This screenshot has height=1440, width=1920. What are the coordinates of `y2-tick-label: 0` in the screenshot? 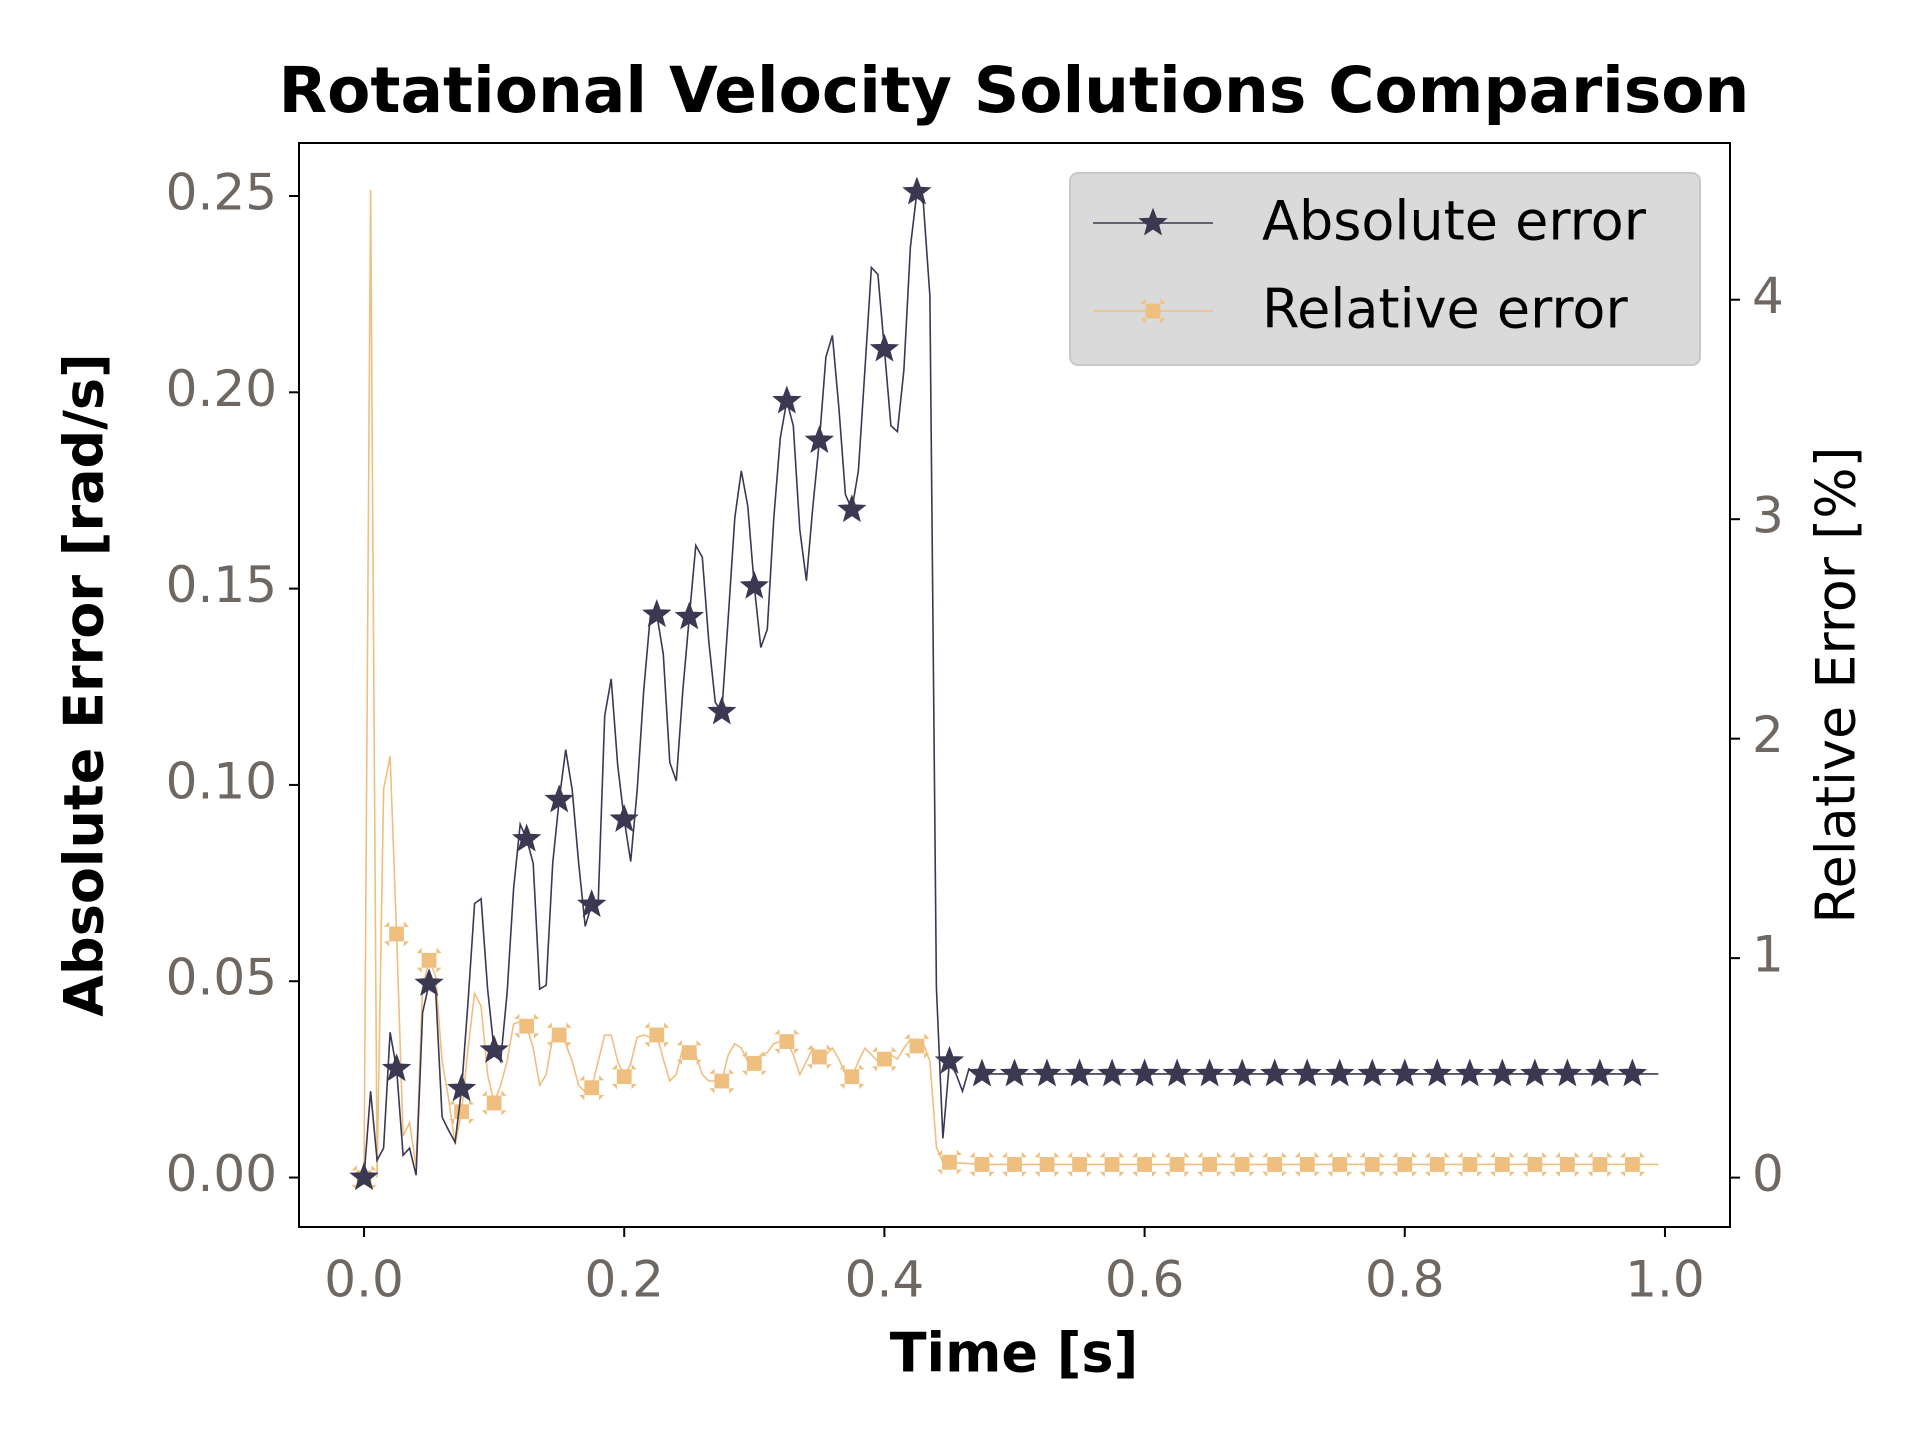 It's located at (1768, 1174).